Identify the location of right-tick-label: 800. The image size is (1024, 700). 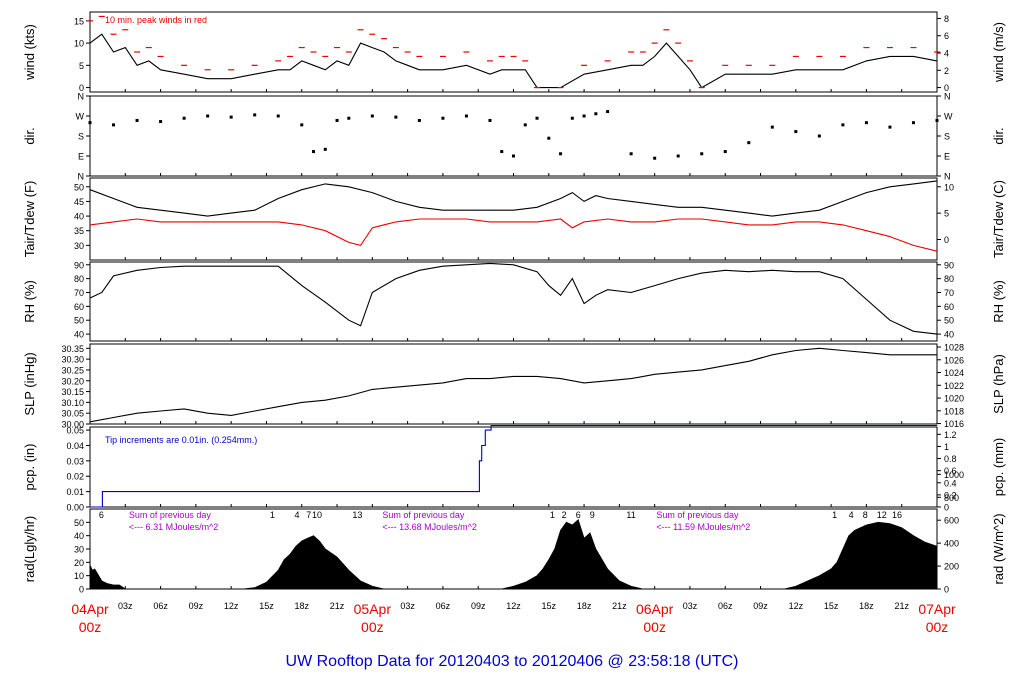
(951, 498).